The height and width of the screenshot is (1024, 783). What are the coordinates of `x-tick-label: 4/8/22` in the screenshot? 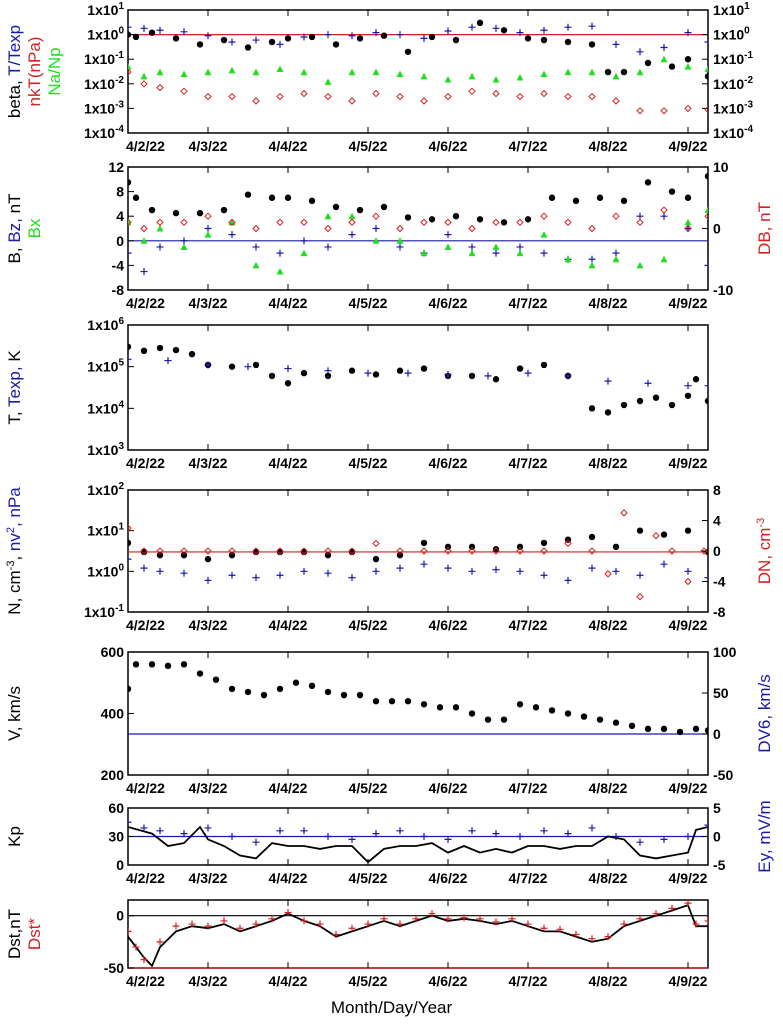 It's located at (608, 625).